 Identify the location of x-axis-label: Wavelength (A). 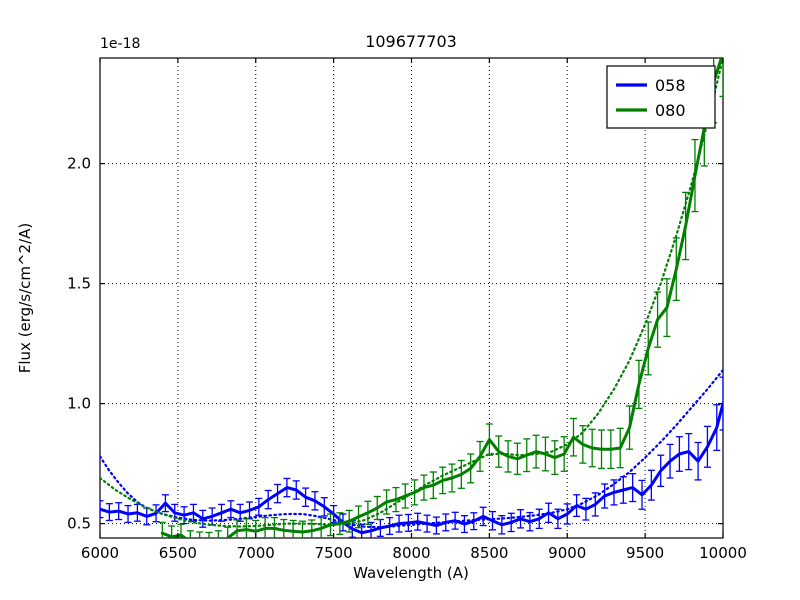
(411, 573).